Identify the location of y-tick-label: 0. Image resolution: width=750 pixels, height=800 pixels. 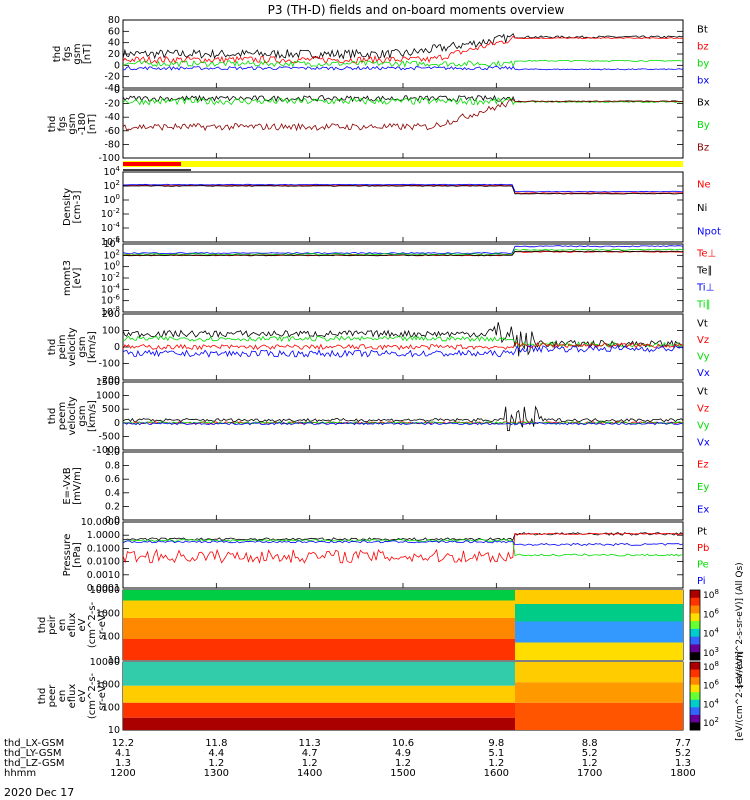
(117, 423).